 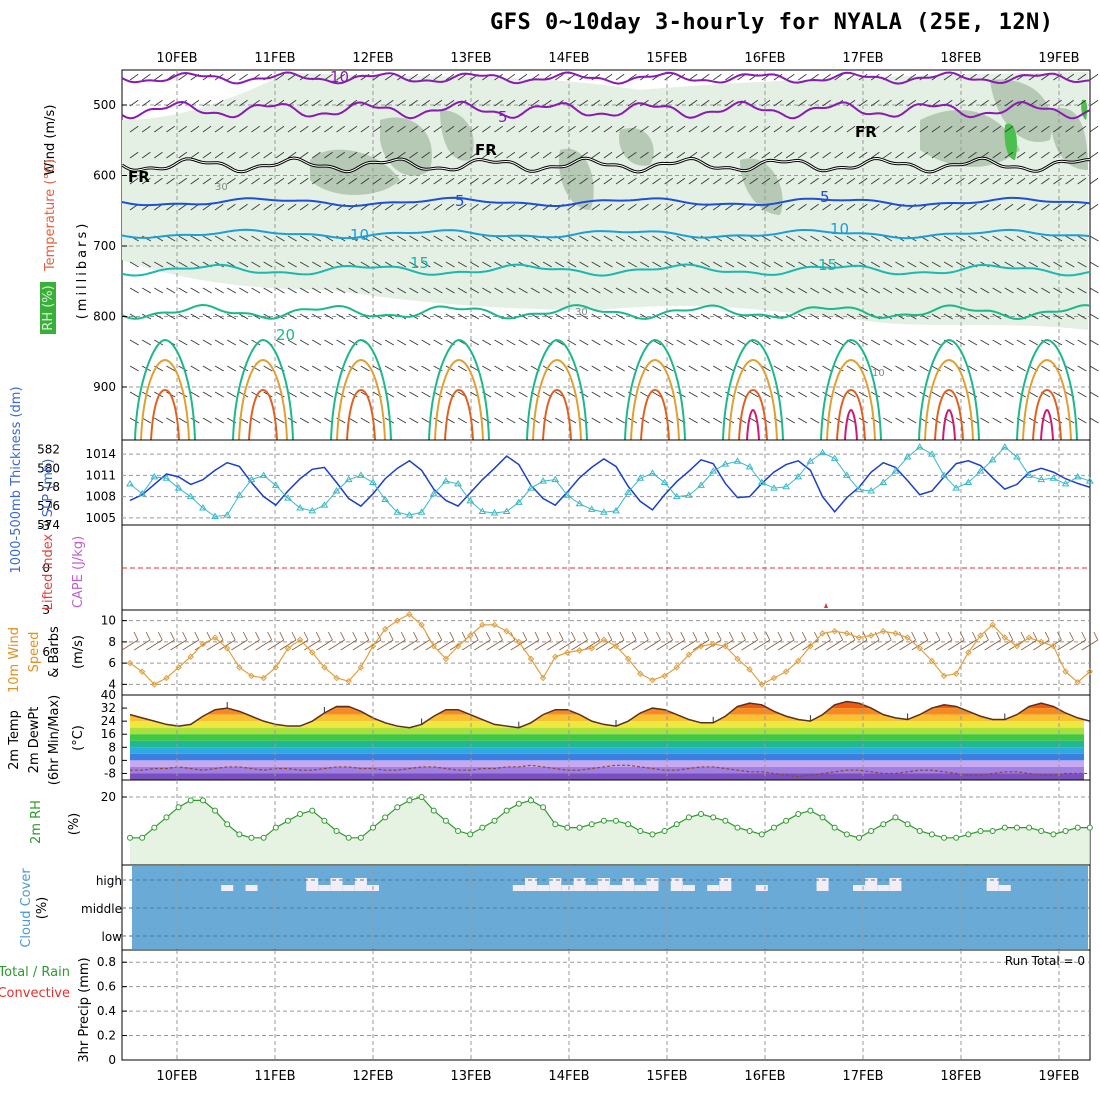 What do you see at coordinates (104, 317) in the screenshot?
I see `tick-label: 800` at bounding box center [104, 317].